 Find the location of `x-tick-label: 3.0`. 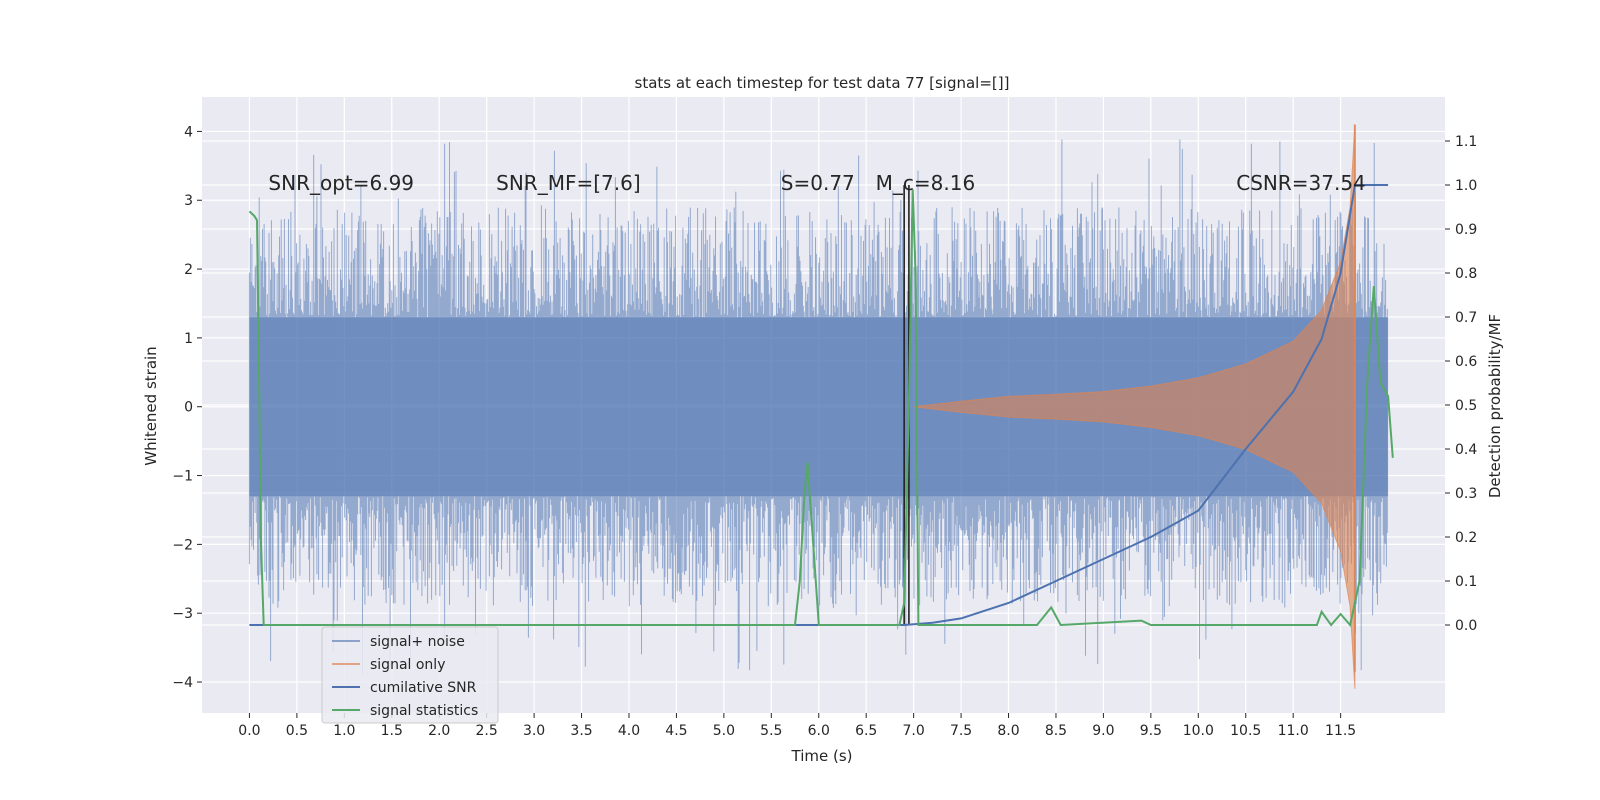

x-tick-label: 3.0 is located at coordinates (534, 731).